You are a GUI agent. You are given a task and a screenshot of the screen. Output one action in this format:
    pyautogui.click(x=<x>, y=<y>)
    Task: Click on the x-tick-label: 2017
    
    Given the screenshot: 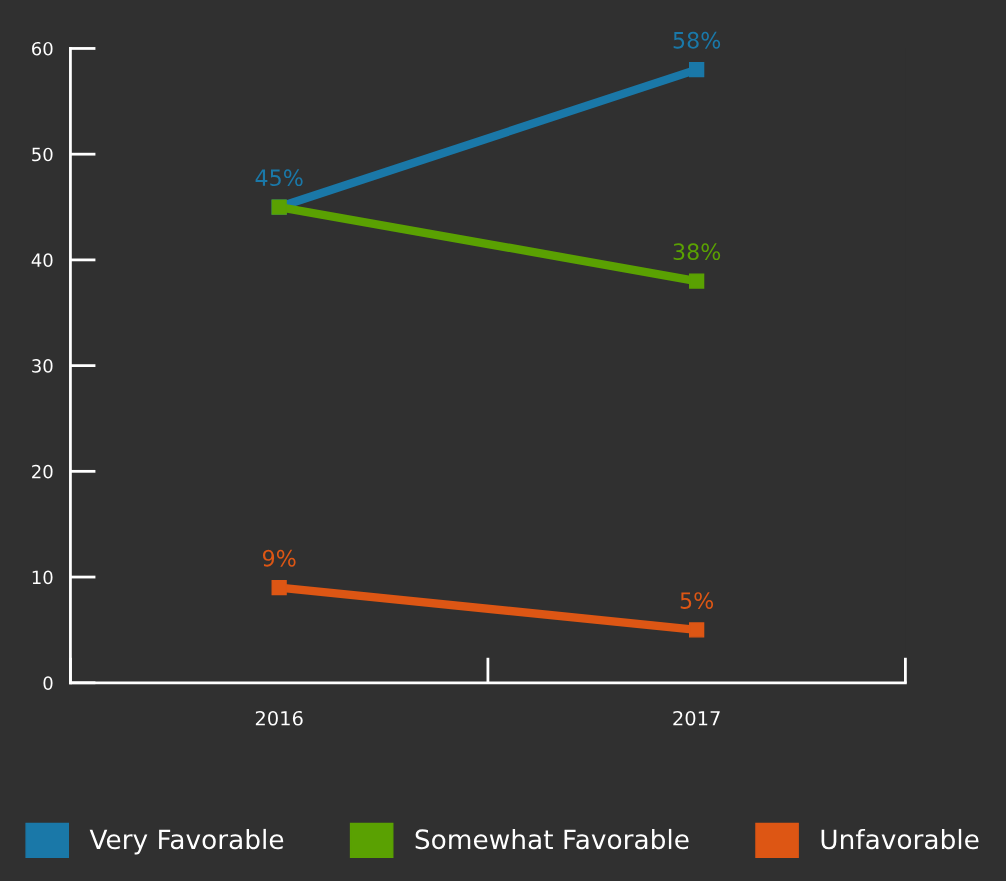 What is the action you would take?
    pyautogui.click(x=696, y=718)
    